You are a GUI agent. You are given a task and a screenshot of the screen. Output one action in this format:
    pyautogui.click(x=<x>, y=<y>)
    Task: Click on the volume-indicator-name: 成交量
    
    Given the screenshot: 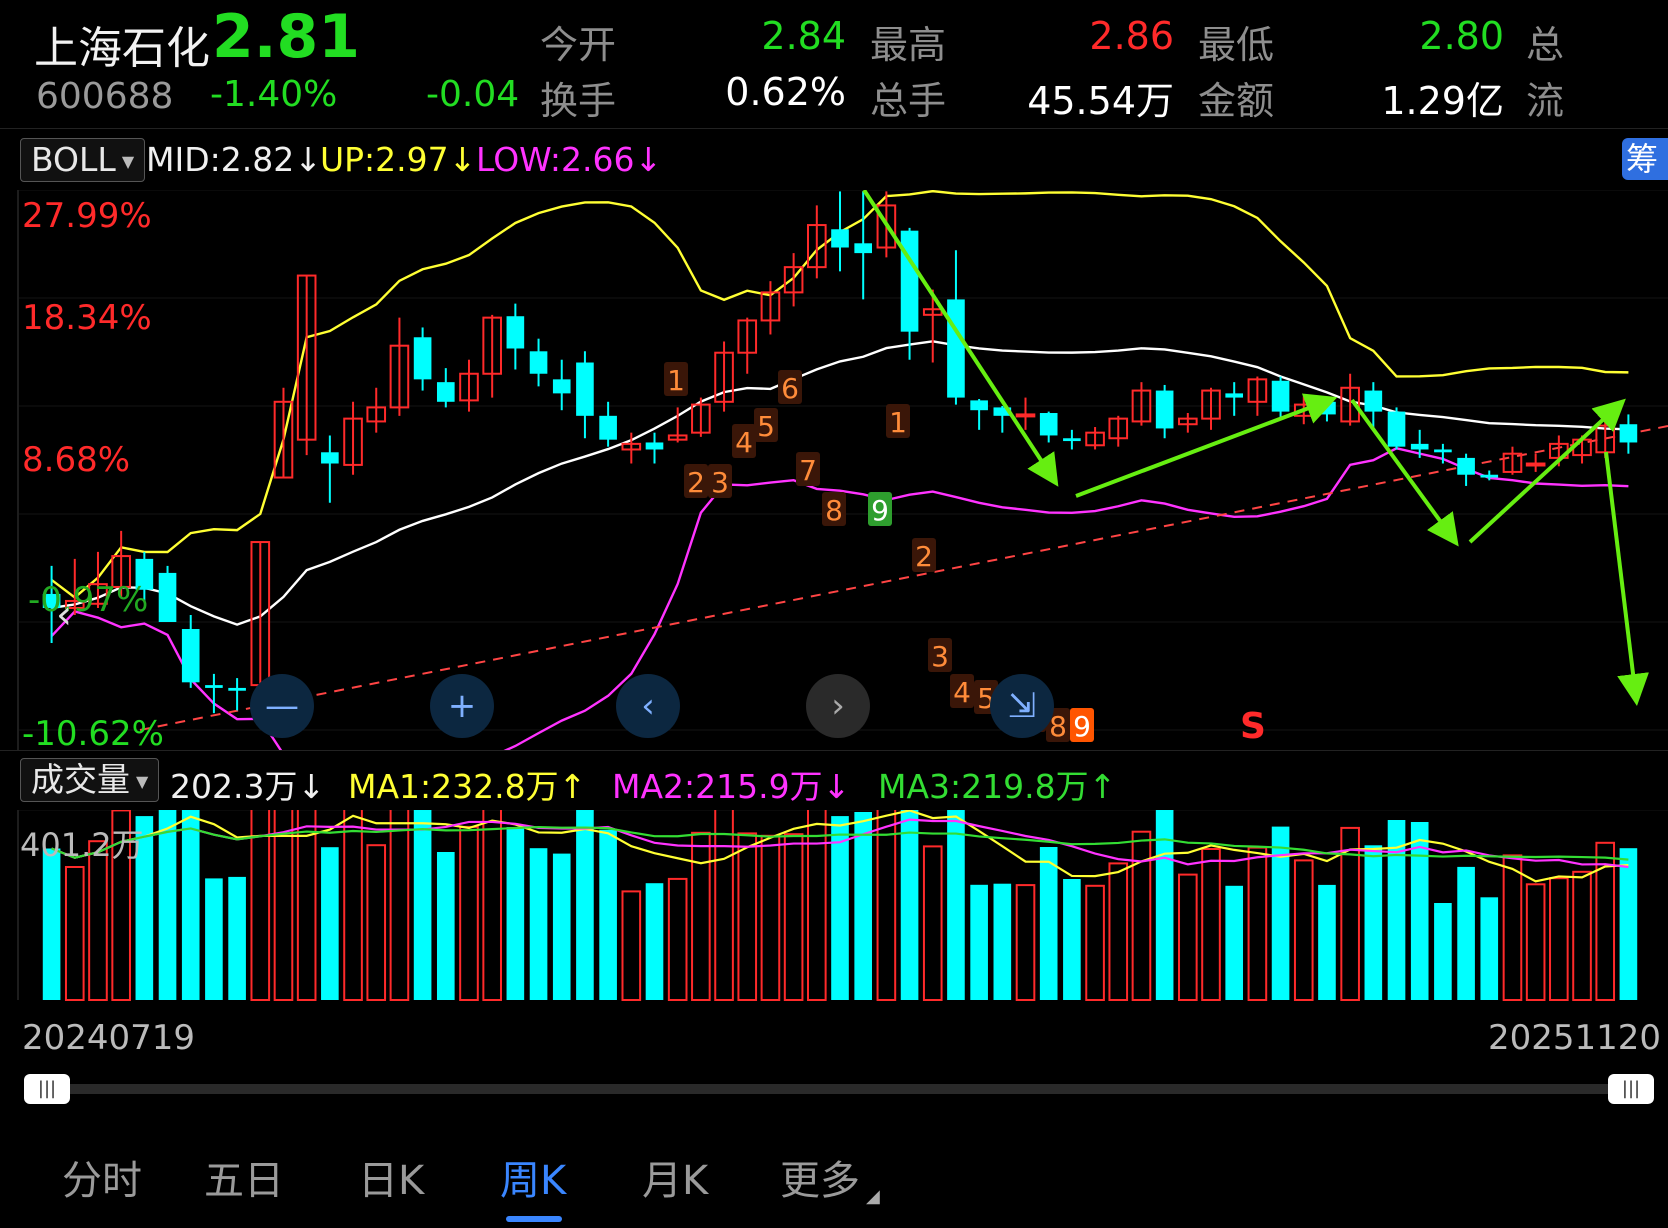 What is the action you would take?
    pyautogui.click(x=80, y=779)
    